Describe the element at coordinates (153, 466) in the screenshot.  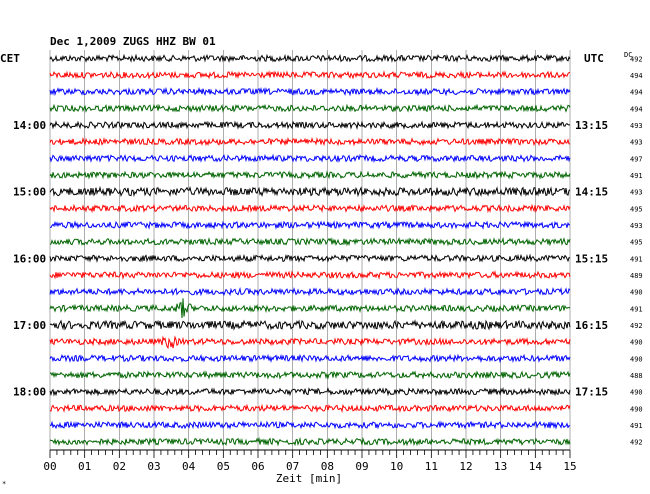
I see `x-tick-label: 03` at that location.